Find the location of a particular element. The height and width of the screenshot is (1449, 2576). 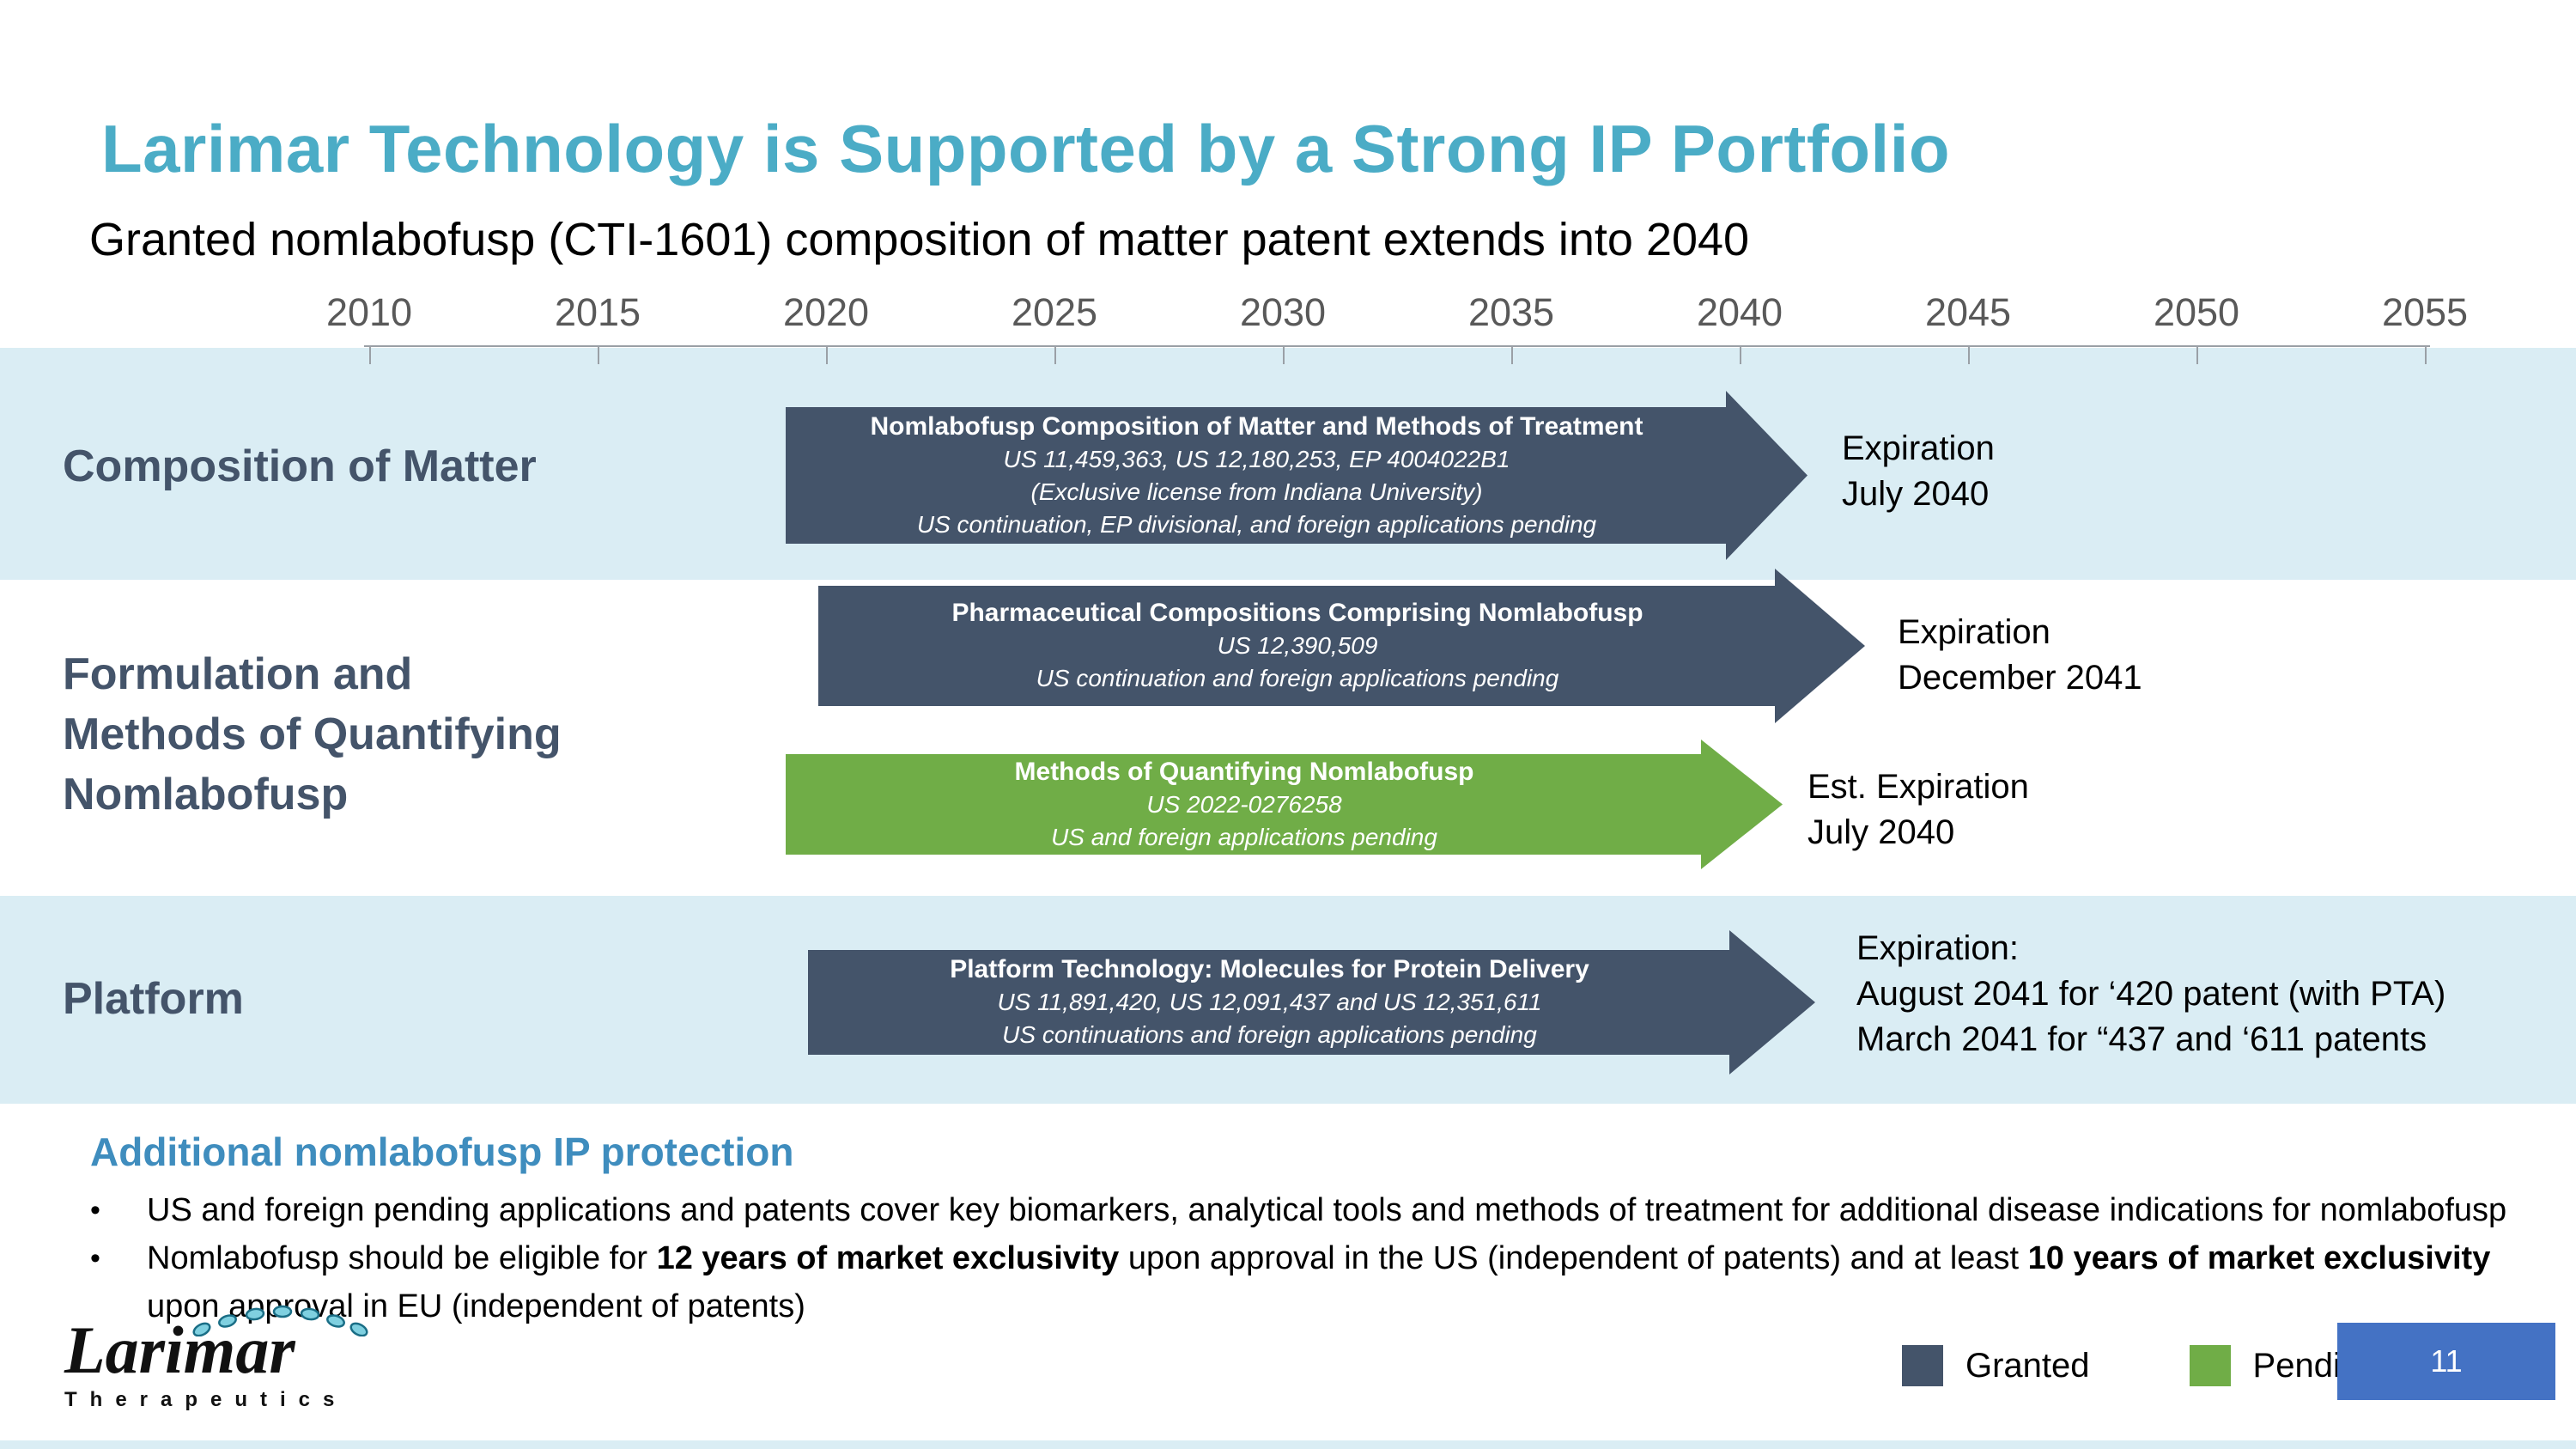

patent-detail: US and foreign applications pending is located at coordinates (1244, 836).